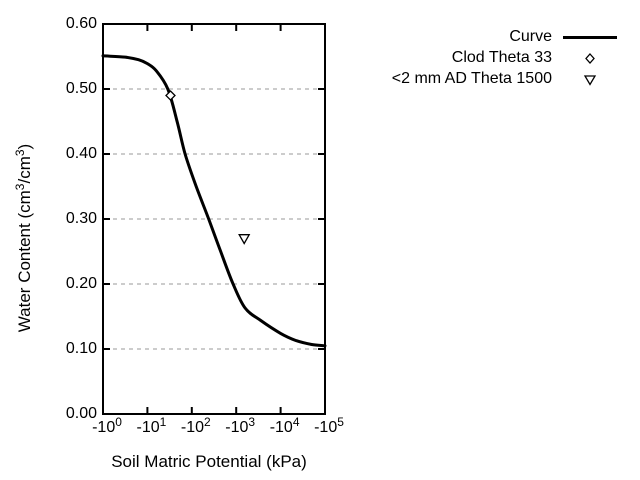 The height and width of the screenshot is (480, 640). What do you see at coordinates (81, 23) in the screenshot?
I see `y-tick-label: 0.60` at bounding box center [81, 23].